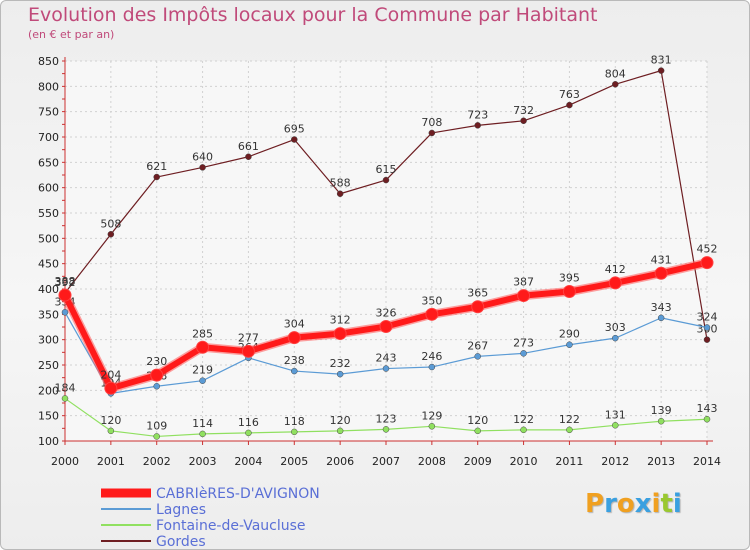 The width and height of the screenshot is (750, 550). What do you see at coordinates (431, 415) in the screenshot?
I see `data-label-fontaine-de-vaucluse: 129` at bounding box center [431, 415].